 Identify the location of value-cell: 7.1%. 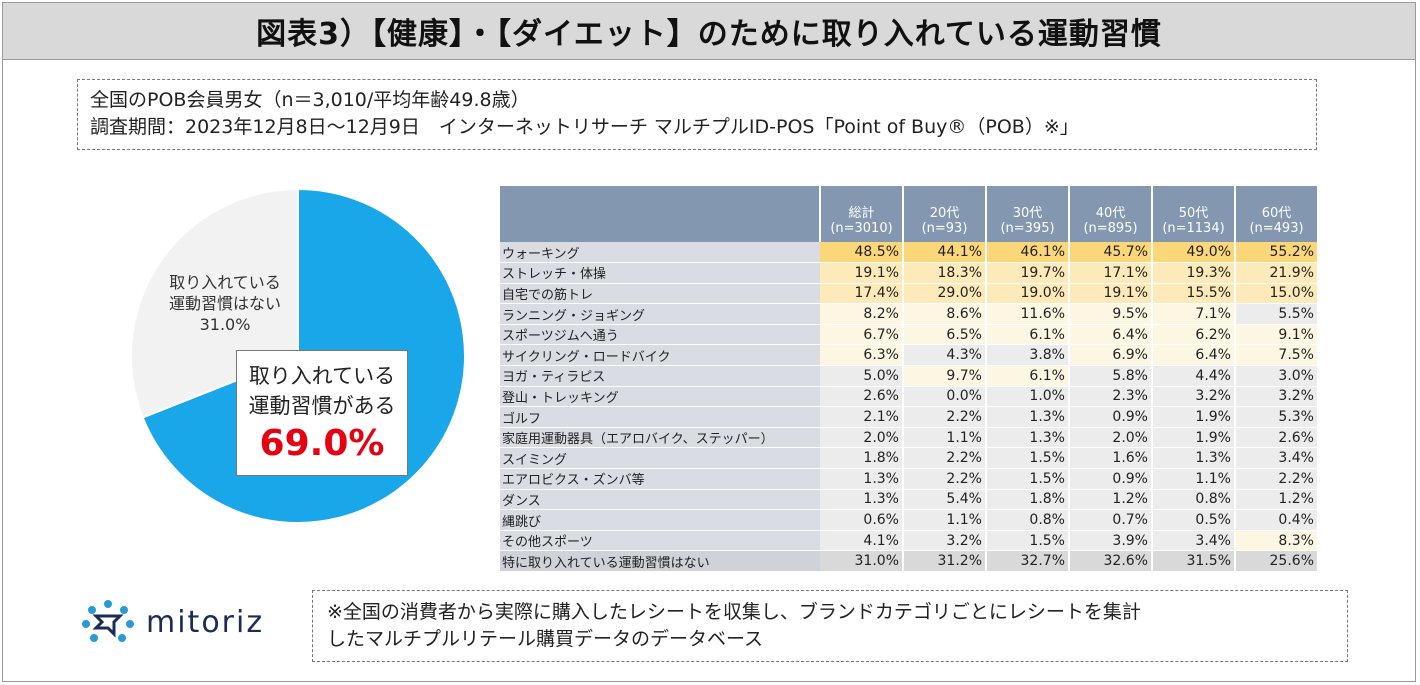
(1194, 314).